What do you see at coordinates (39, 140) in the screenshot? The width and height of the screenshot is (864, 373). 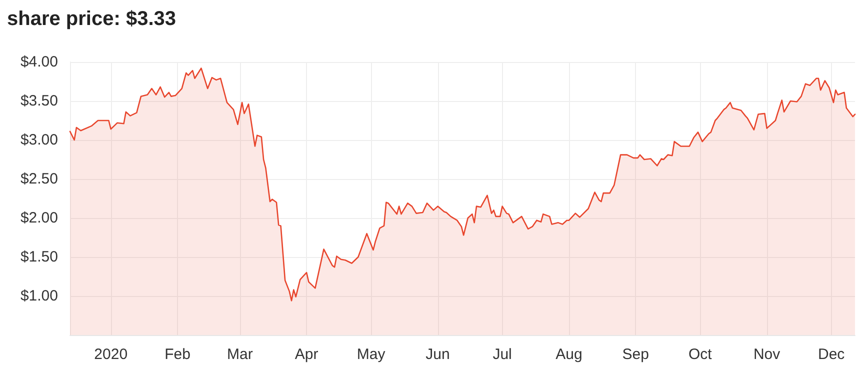 I see `y-tick-label: $3.00` at bounding box center [39, 140].